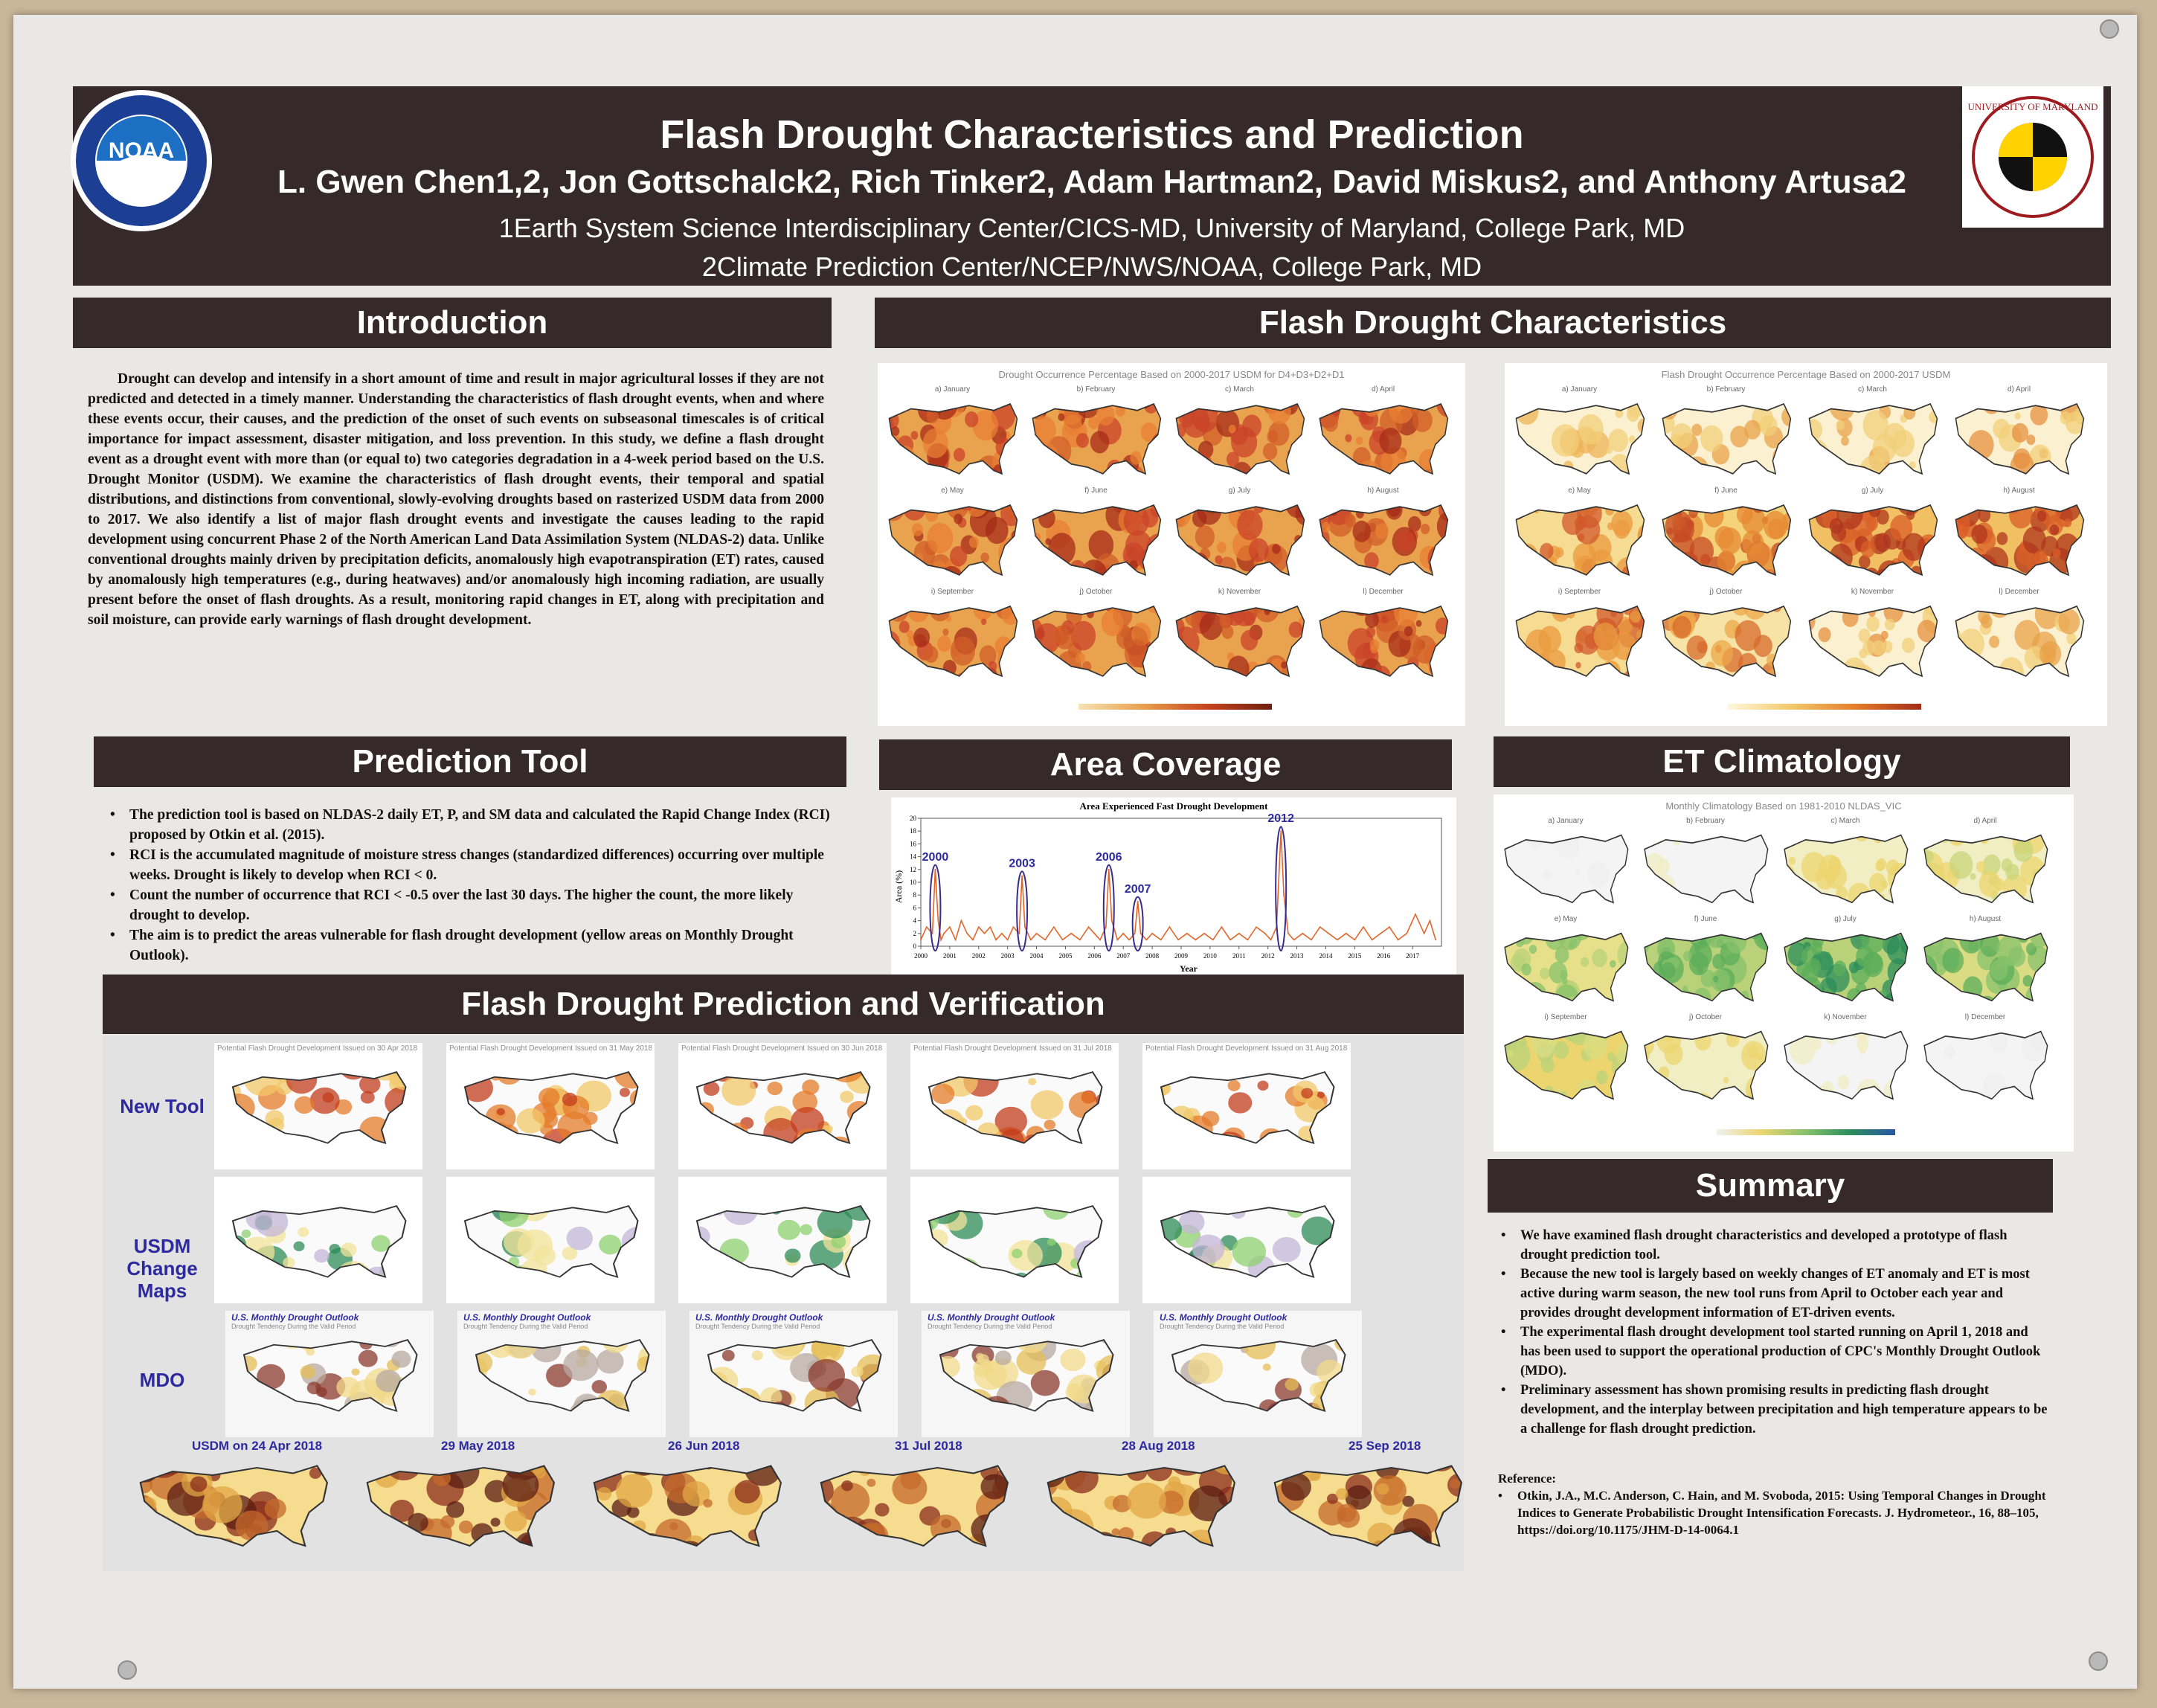 The image size is (2157, 1708). What do you see at coordinates (1065, 956) in the screenshot?
I see `x-tick-label: 2005` at bounding box center [1065, 956].